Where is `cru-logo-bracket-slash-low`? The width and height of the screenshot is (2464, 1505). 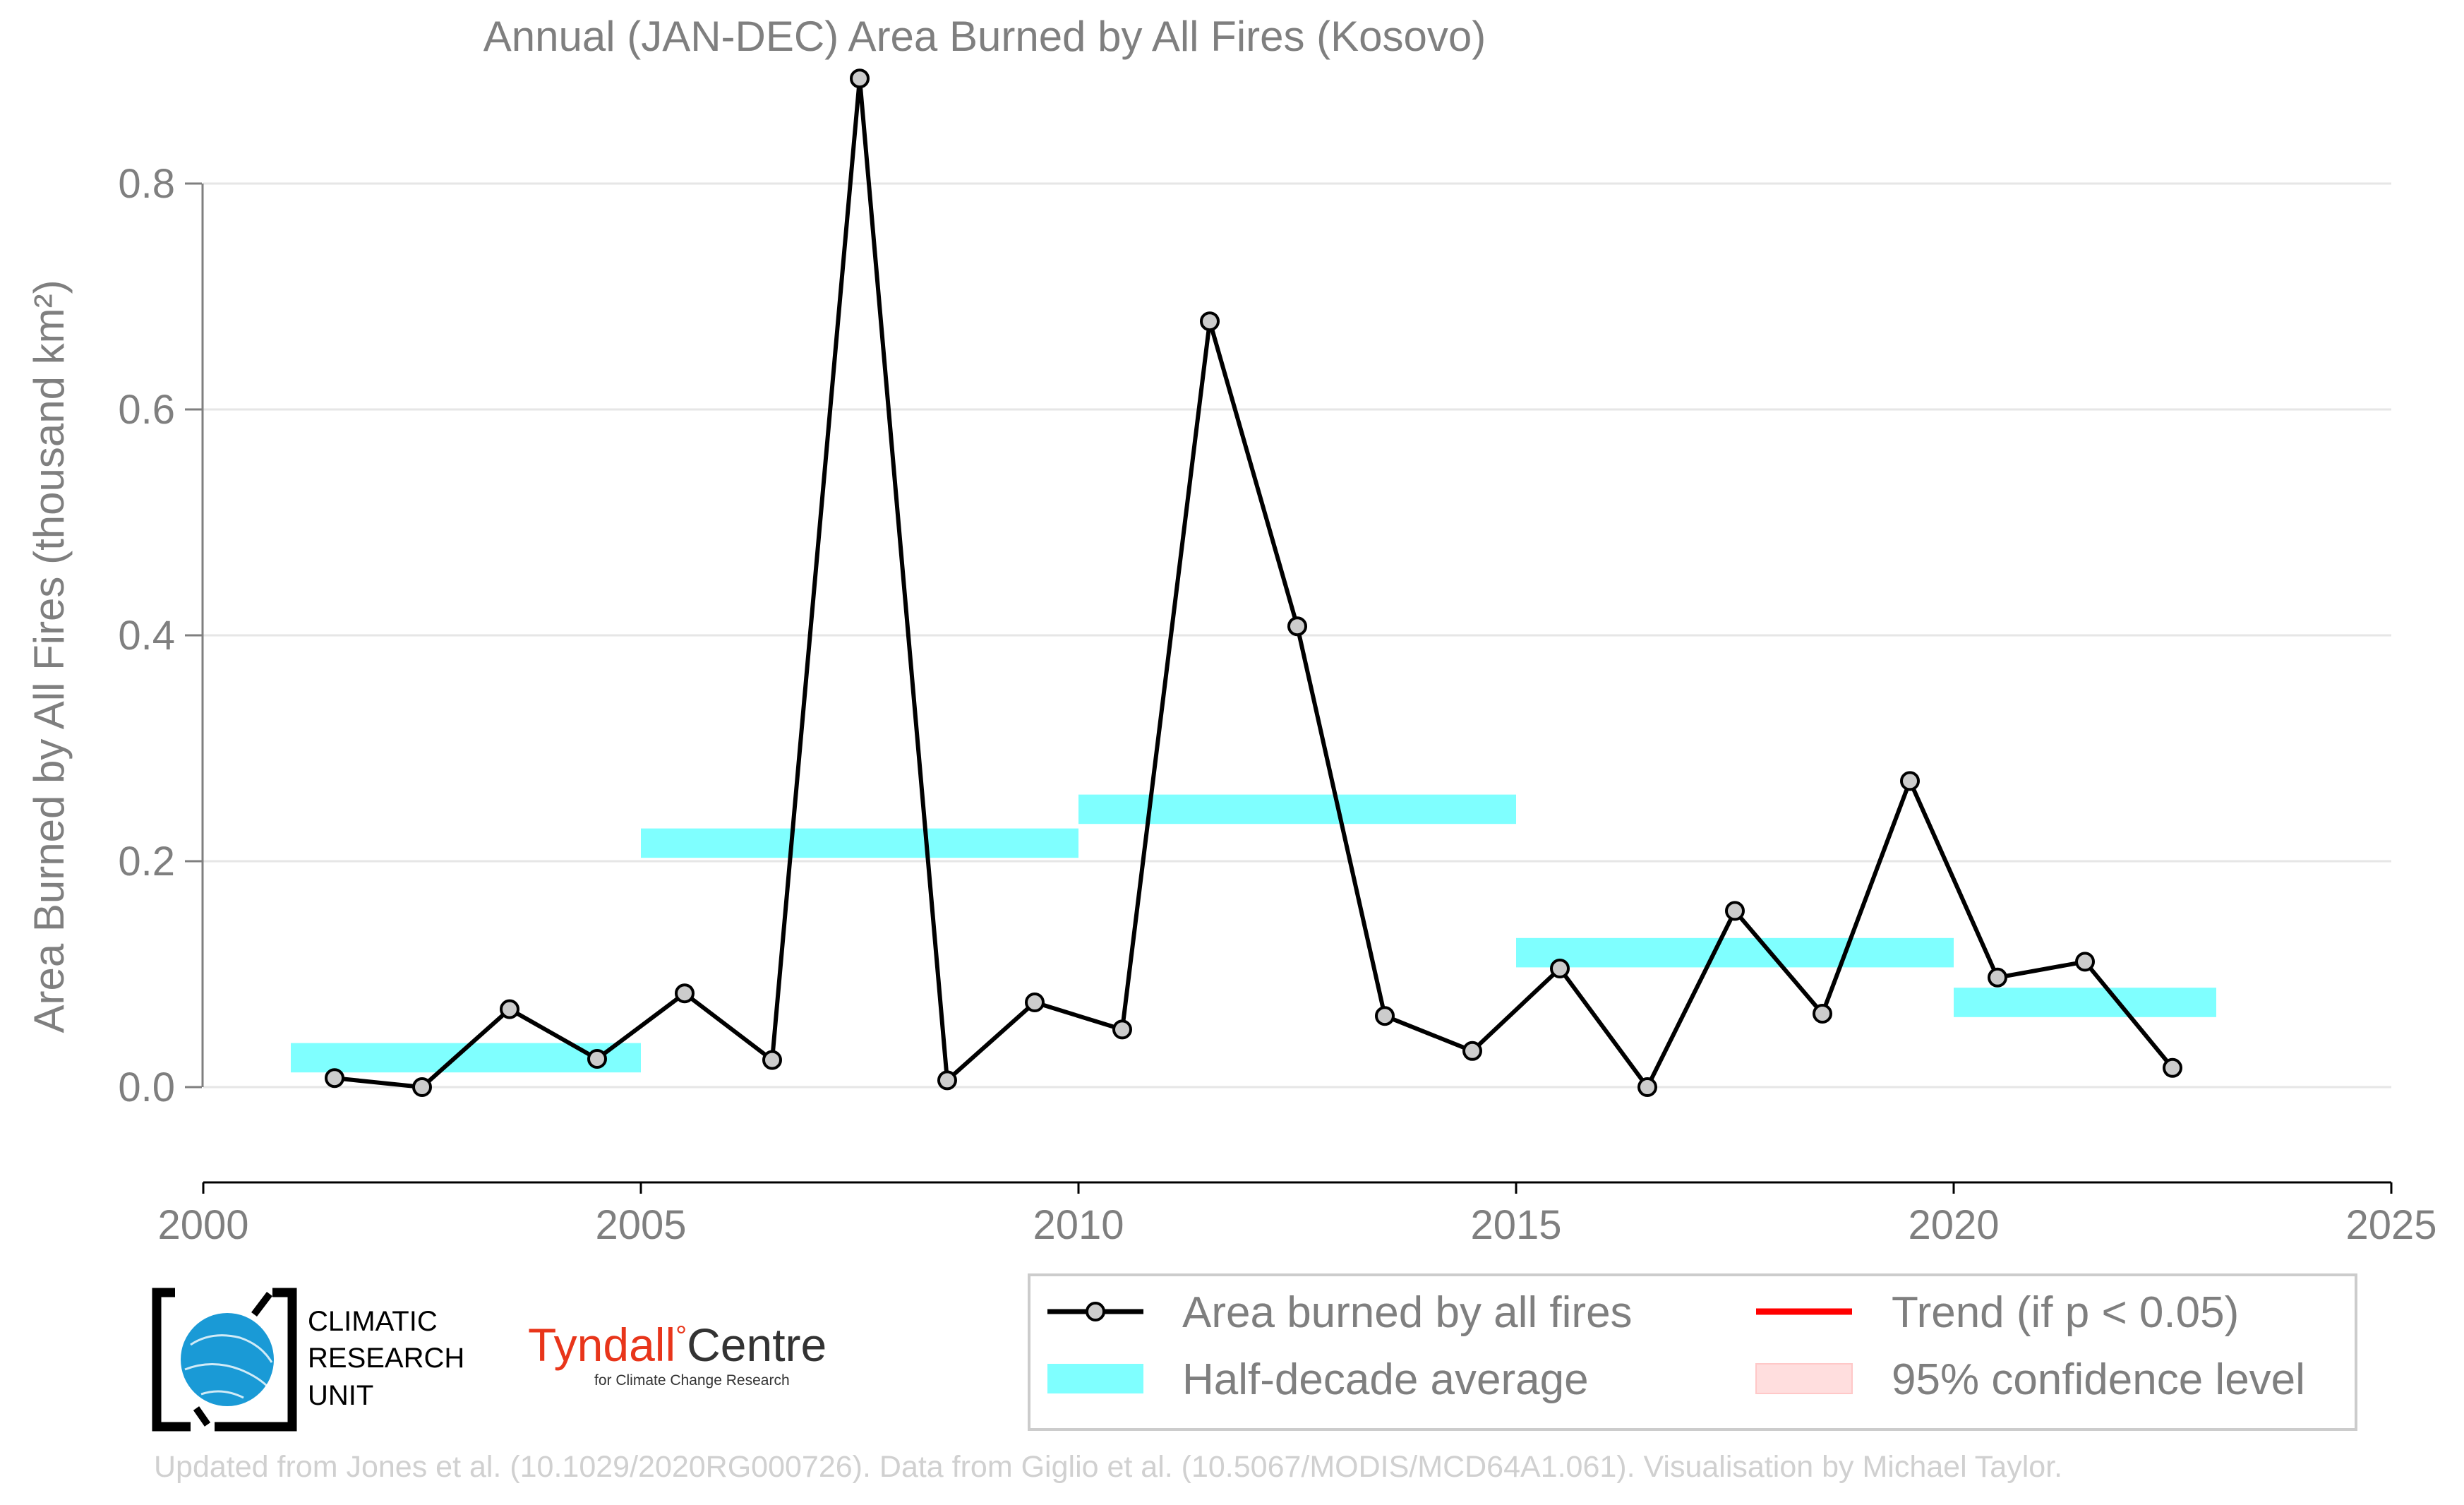 cru-logo-bracket-slash-low is located at coordinates (202, 1416).